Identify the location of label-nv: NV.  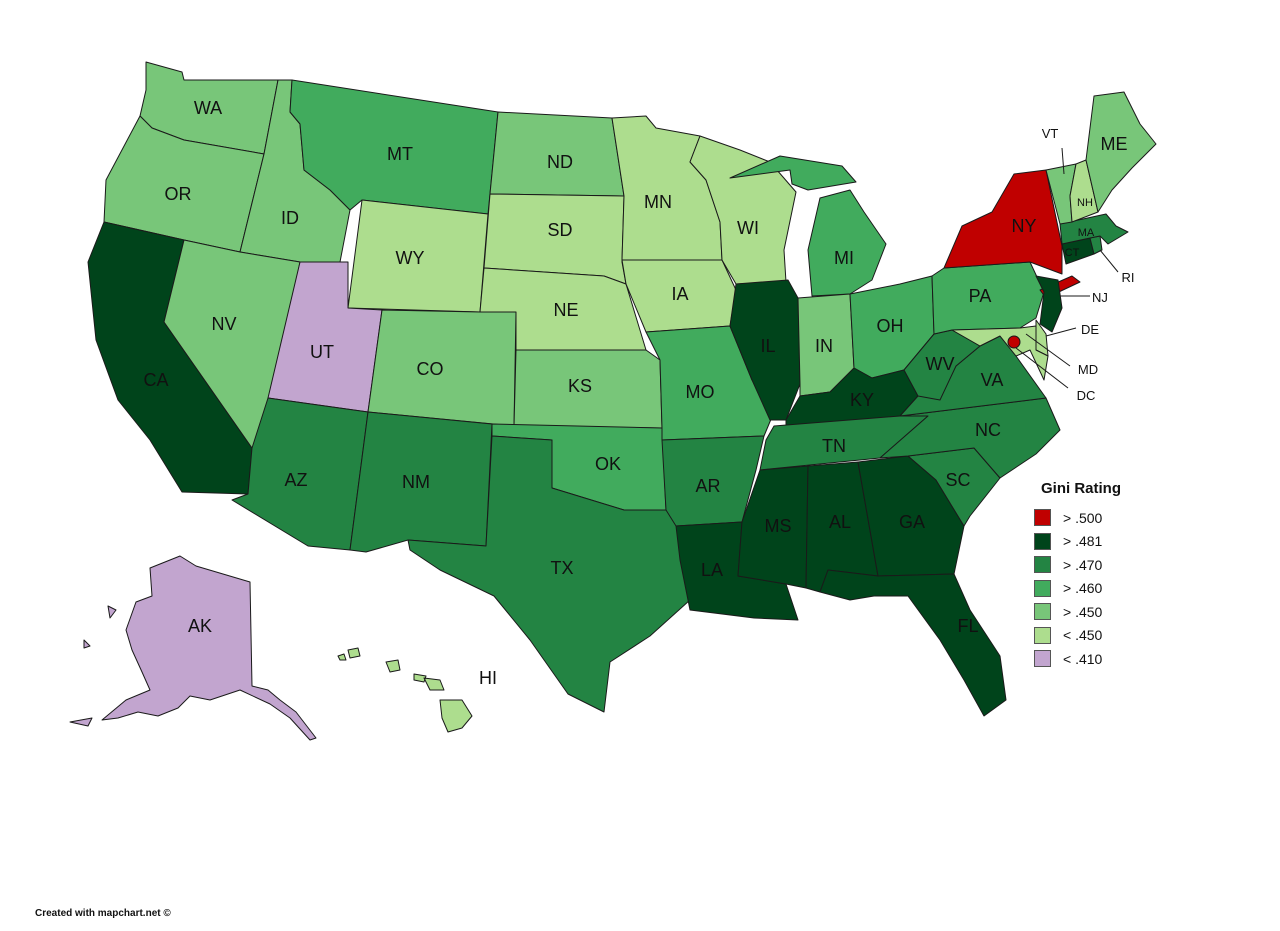
(223, 324).